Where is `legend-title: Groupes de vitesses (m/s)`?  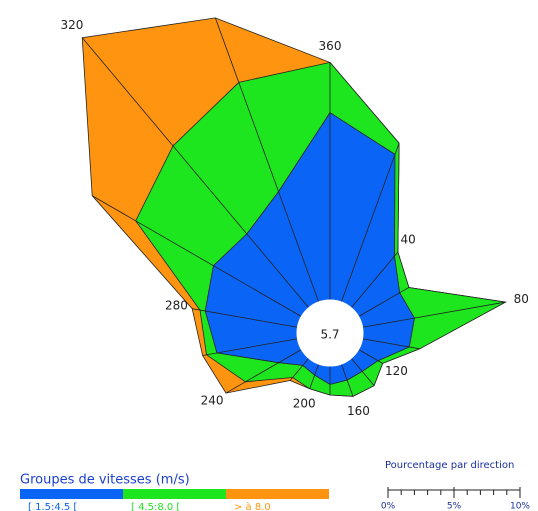 legend-title: Groupes de vitesses (m/s) is located at coordinates (105, 480).